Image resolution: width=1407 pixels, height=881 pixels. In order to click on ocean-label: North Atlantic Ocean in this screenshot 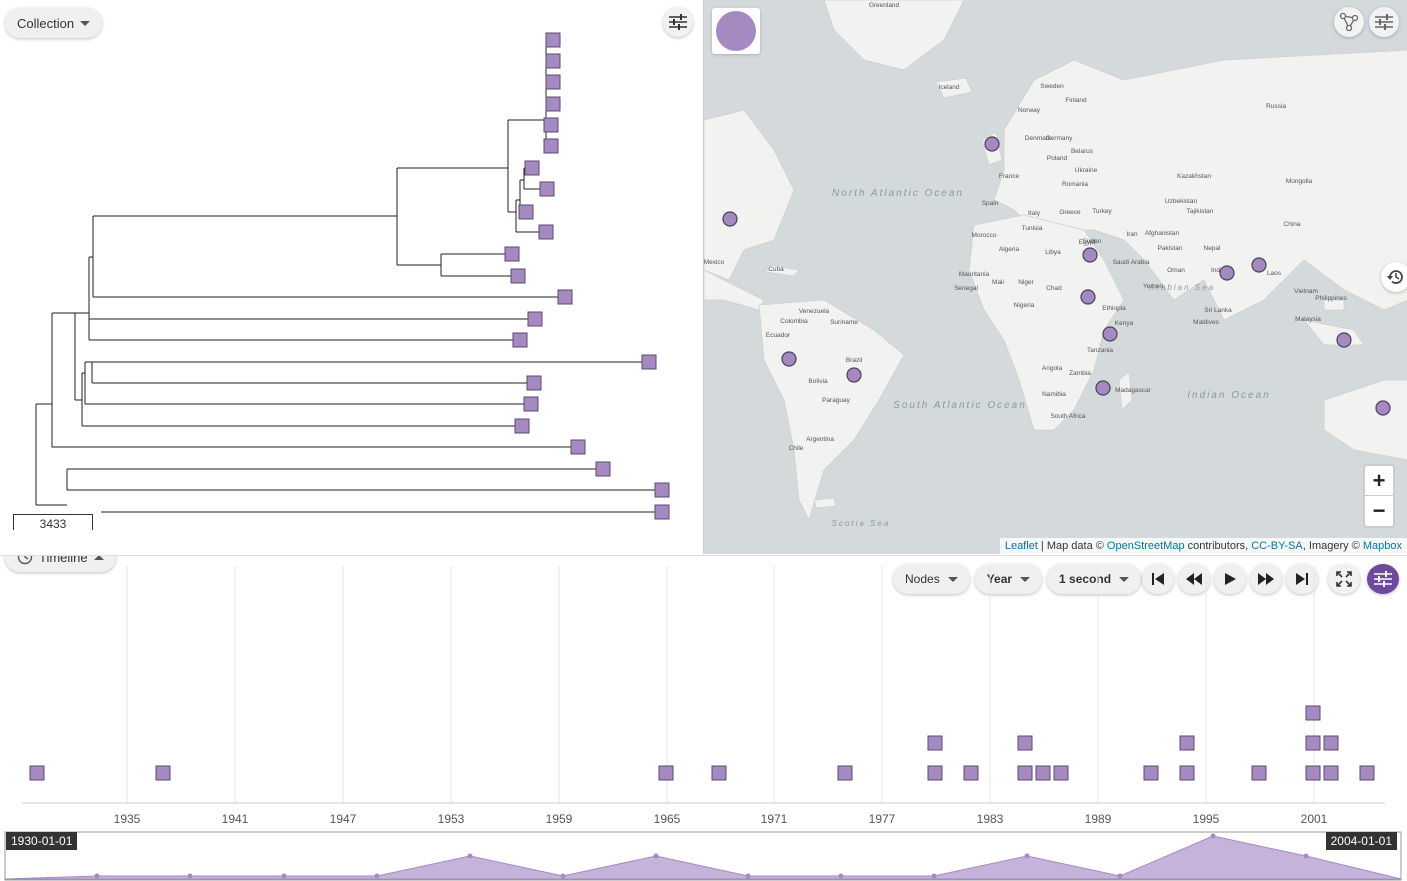, I will do `click(898, 193)`.